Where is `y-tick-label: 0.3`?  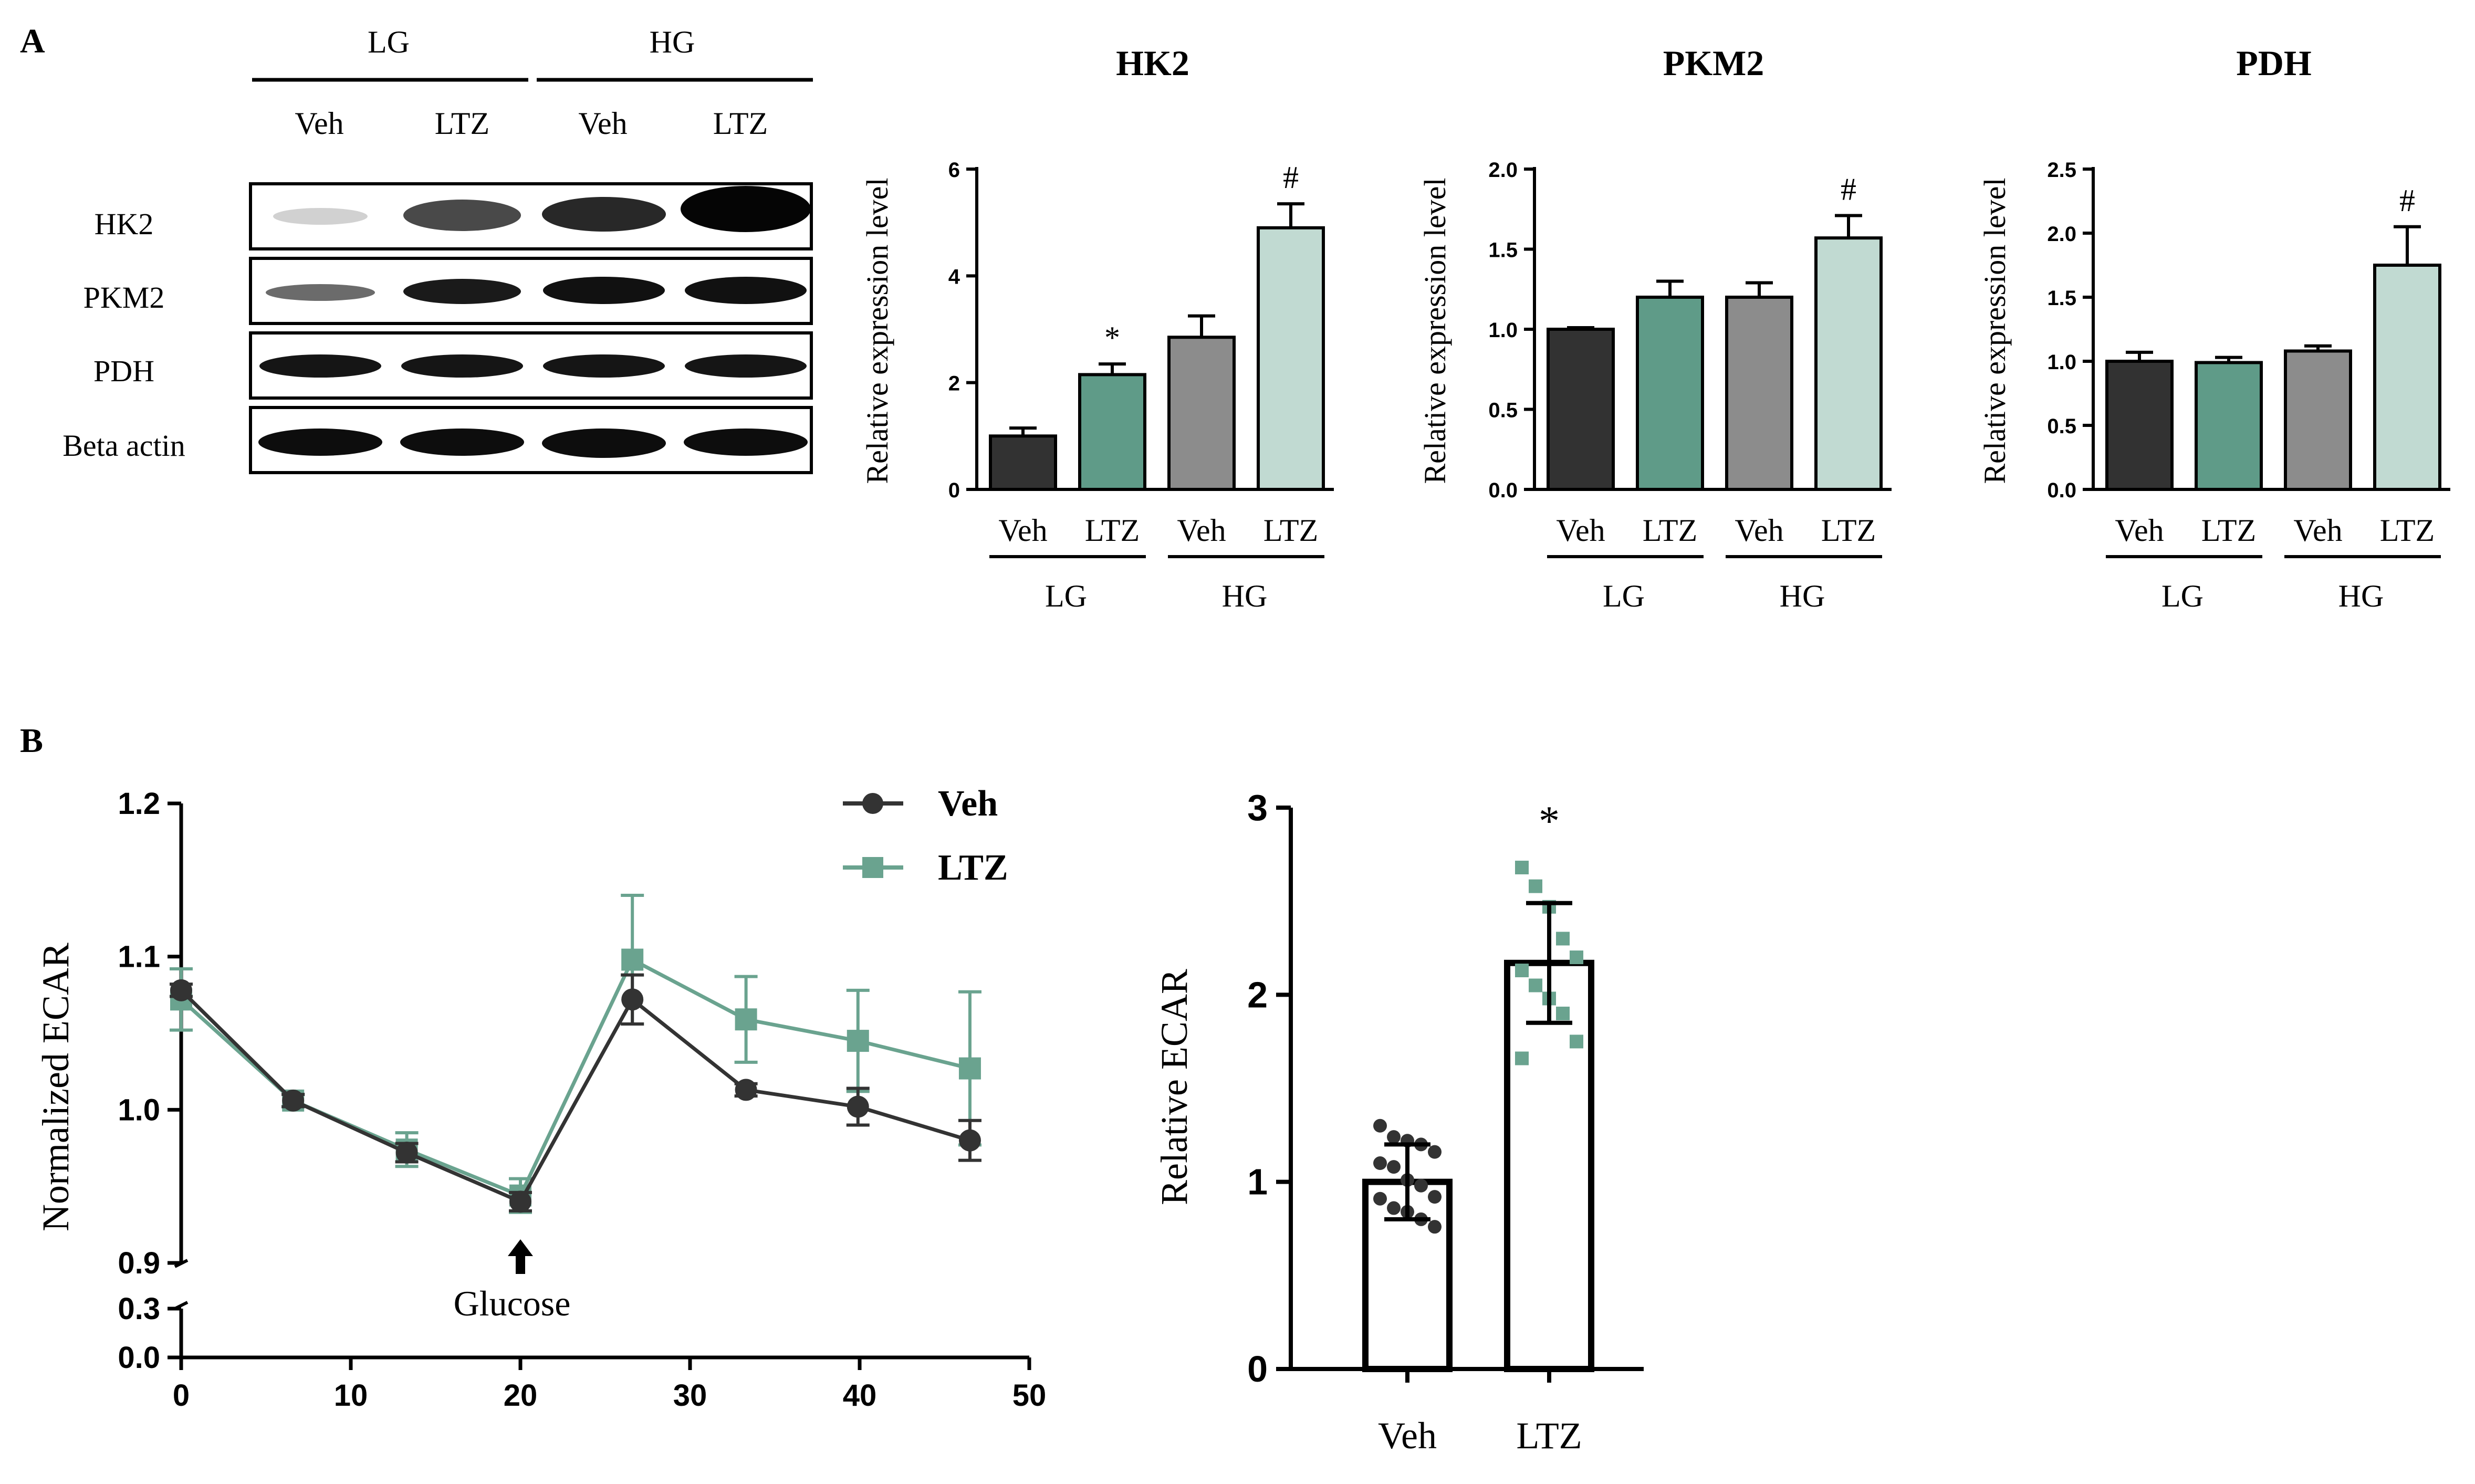 y-tick-label: 0.3 is located at coordinates (139, 1309).